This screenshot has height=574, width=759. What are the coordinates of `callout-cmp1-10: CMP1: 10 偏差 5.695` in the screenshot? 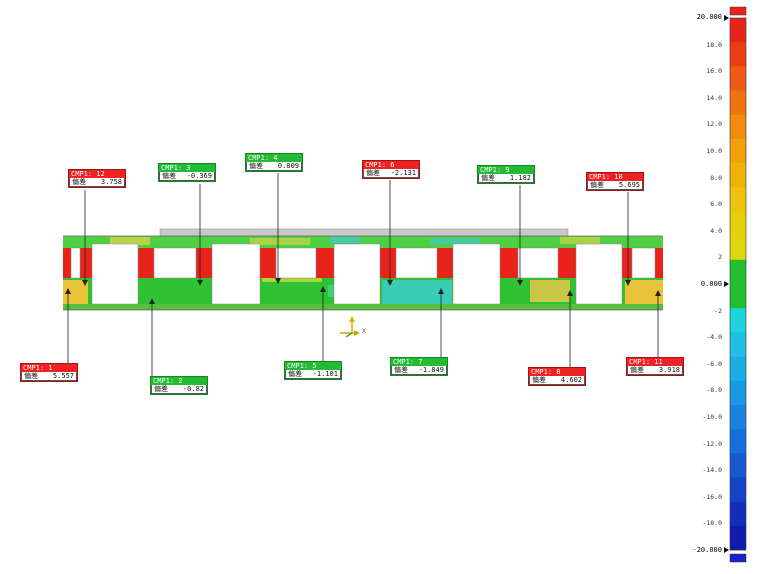 It's located at (615, 181).